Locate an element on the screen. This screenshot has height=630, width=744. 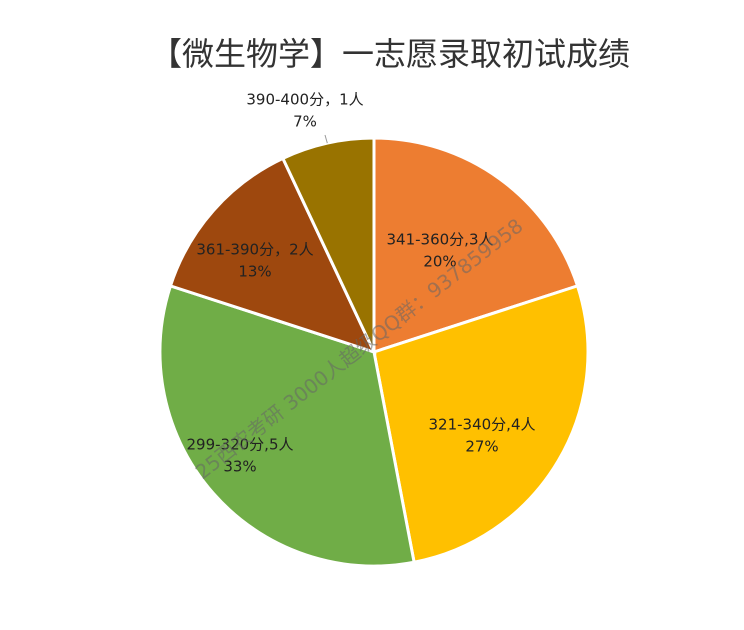
slice-label: 390-400分，1人 is located at coordinates (304, 100).